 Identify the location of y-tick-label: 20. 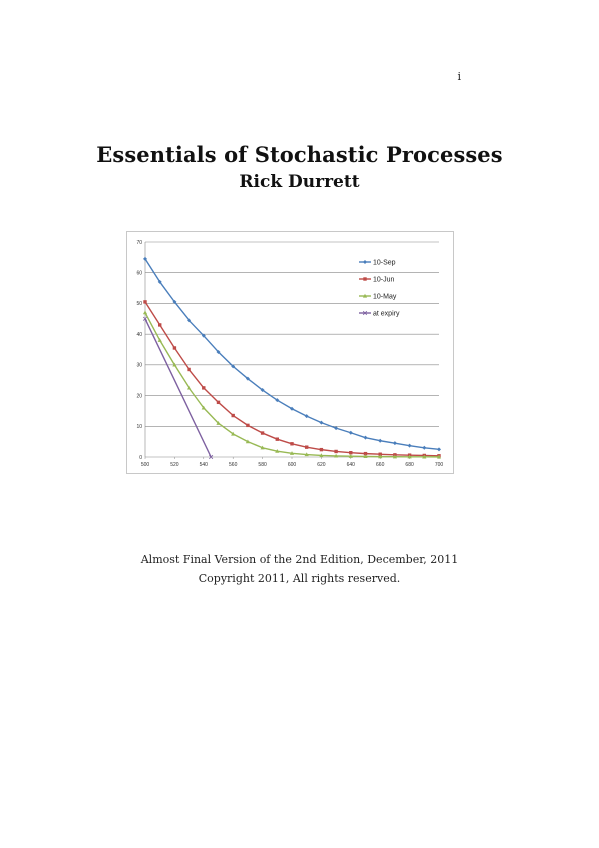
(139, 396).